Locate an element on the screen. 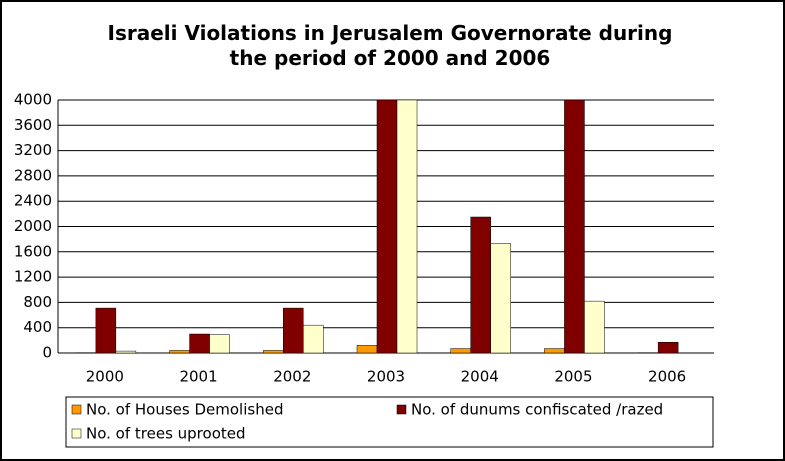 Image resolution: width=785 pixels, height=461 pixels. x-tick-label: 2000 is located at coordinates (105, 377).